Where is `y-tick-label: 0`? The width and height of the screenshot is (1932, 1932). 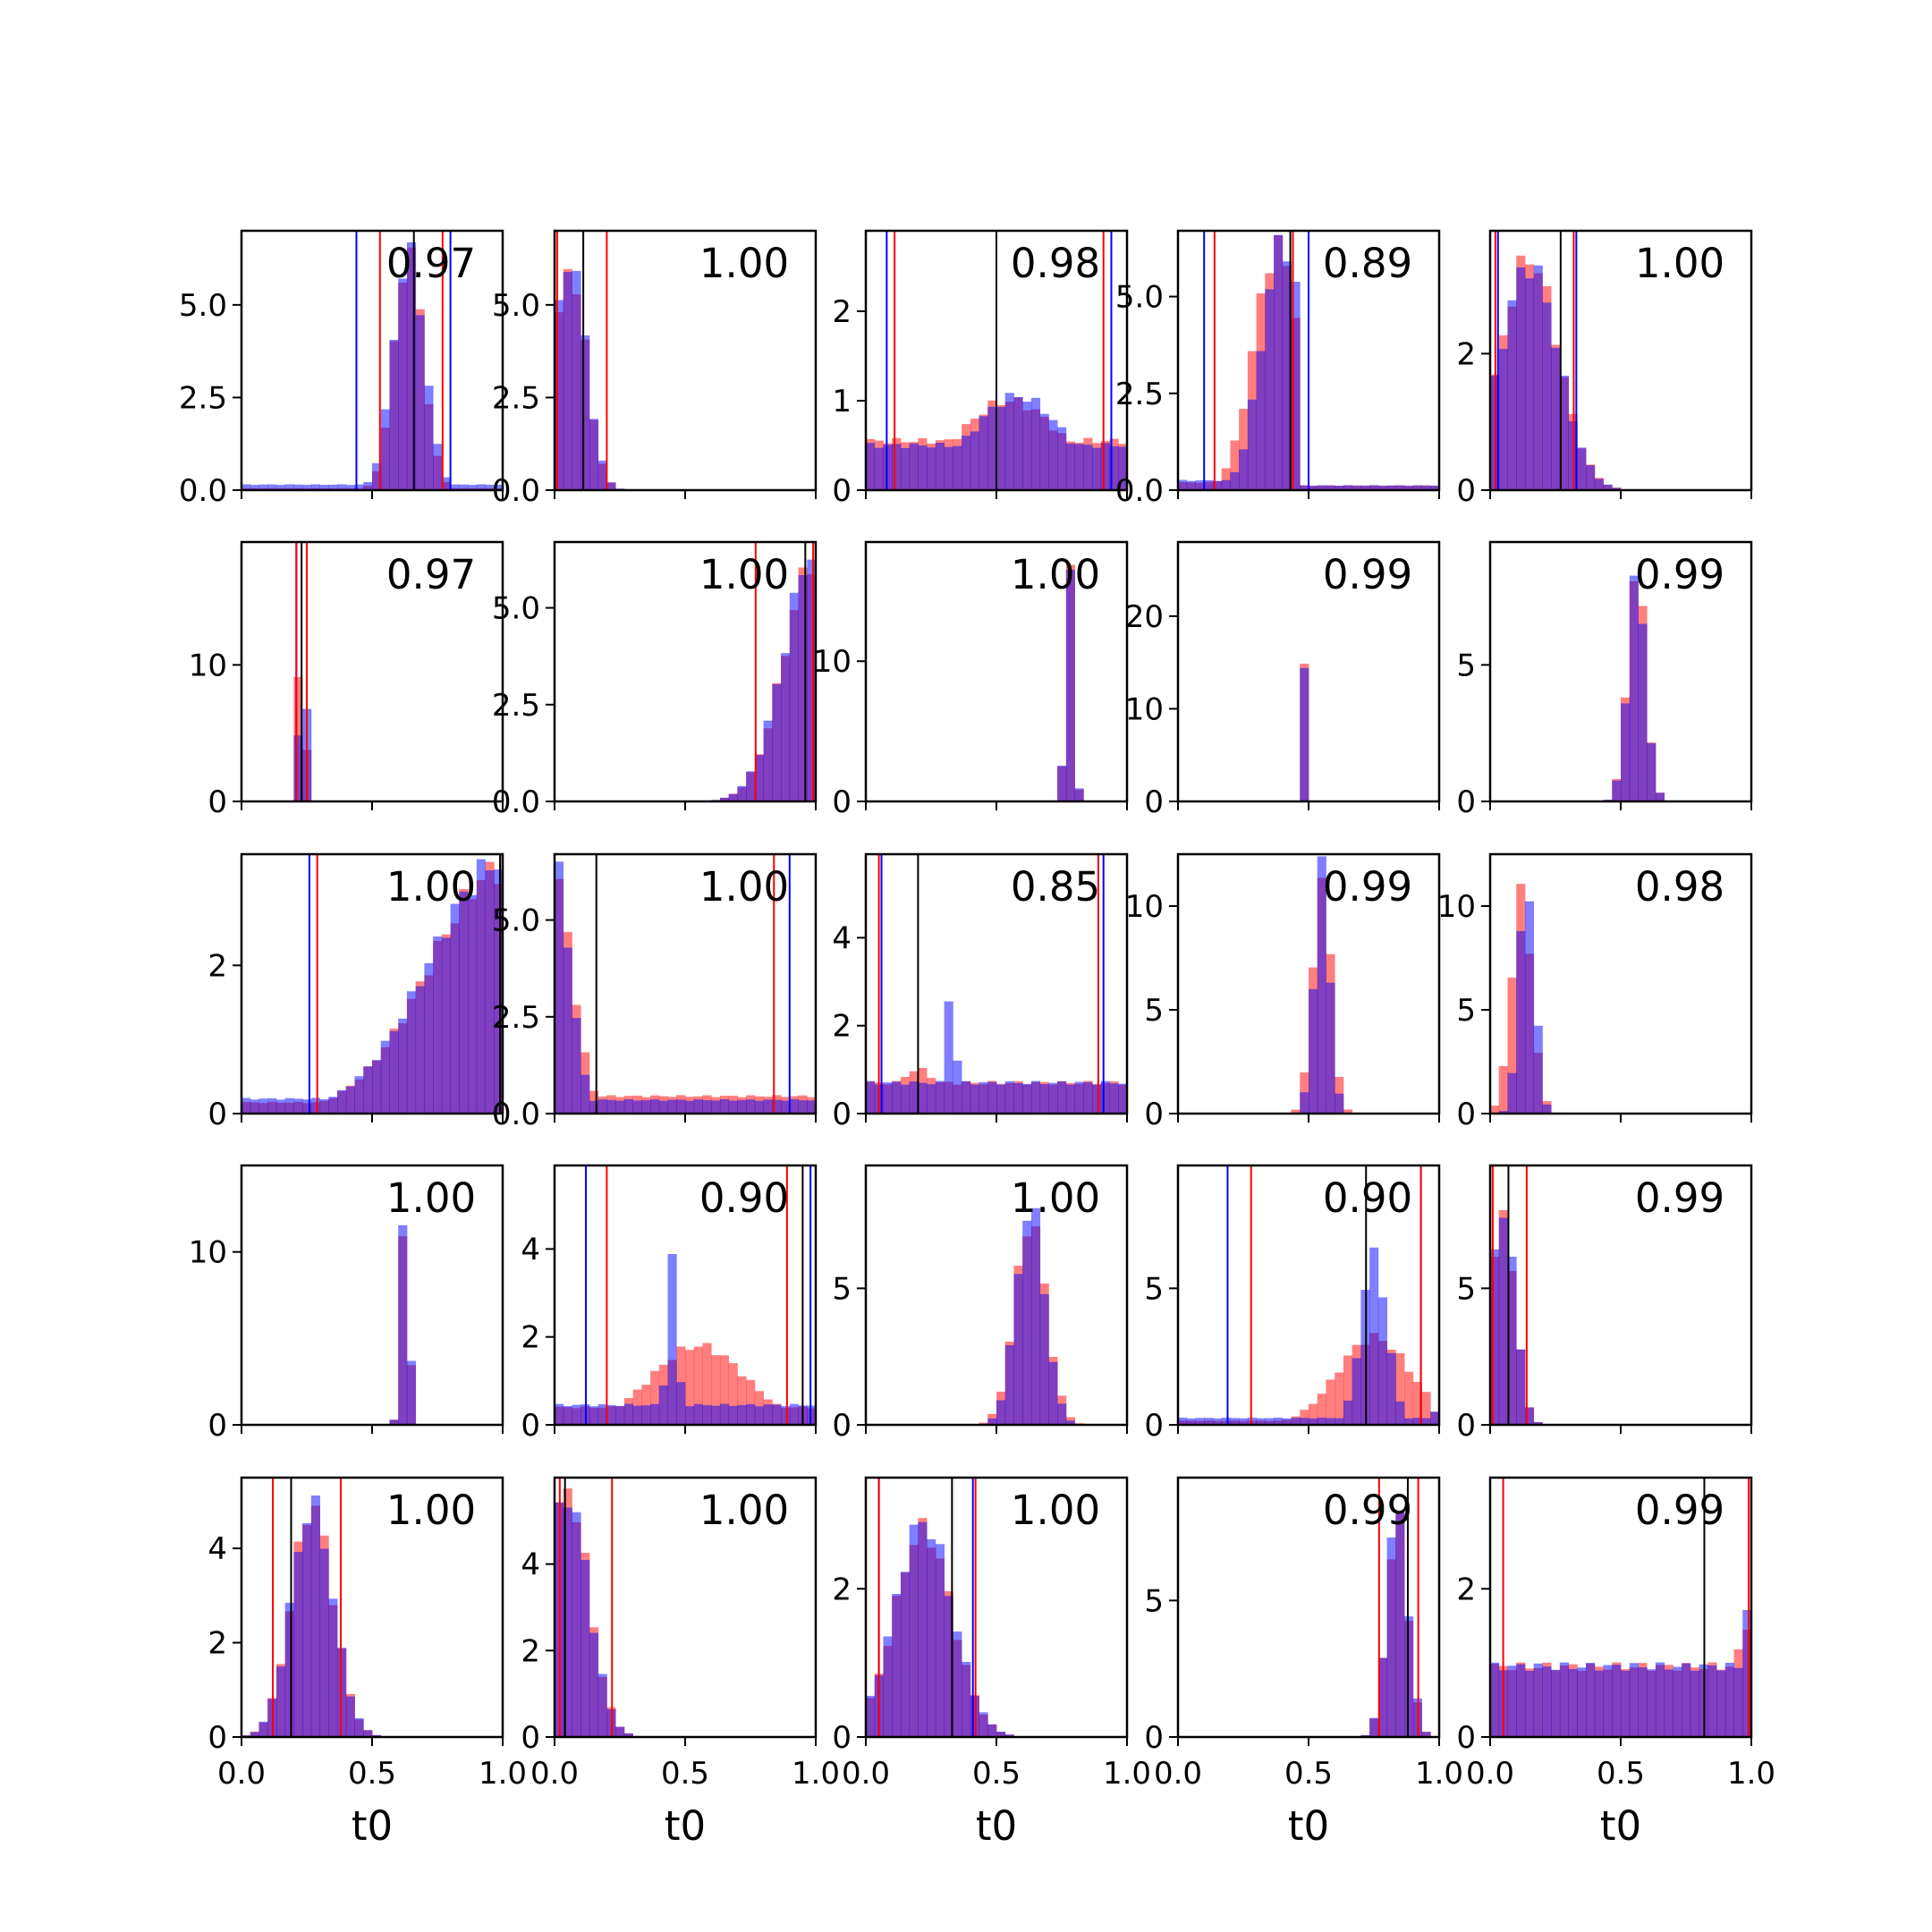 y-tick-label: 0 is located at coordinates (842, 1426).